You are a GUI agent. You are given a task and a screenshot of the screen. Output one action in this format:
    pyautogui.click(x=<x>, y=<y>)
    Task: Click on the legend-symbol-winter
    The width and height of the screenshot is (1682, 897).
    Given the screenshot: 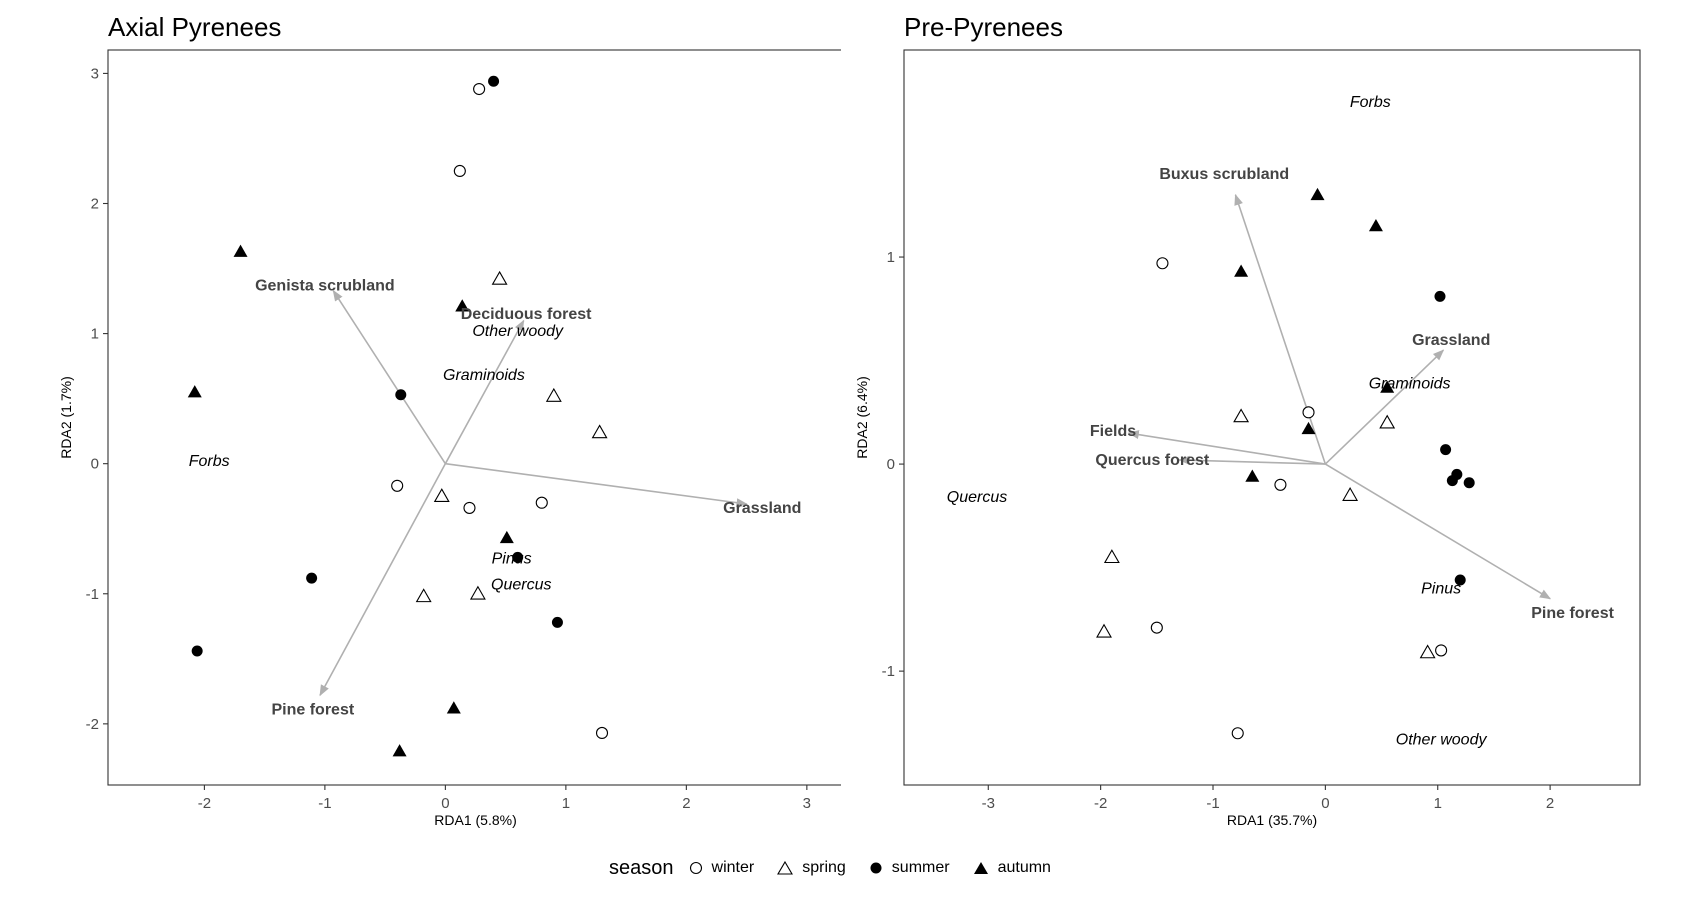 What is the action you would take?
    pyautogui.click(x=695, y=868)
    